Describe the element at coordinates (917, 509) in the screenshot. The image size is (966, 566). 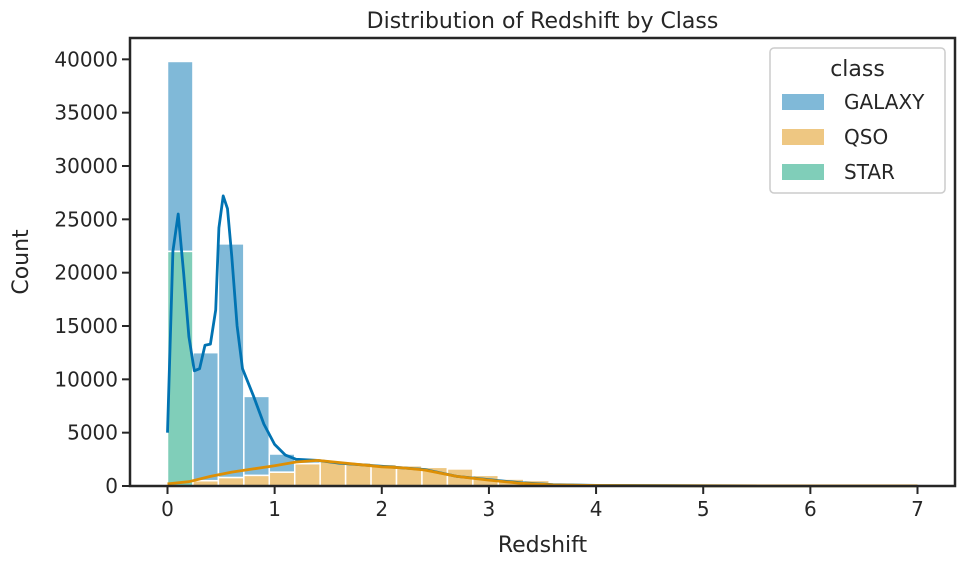
I see `x-tick-label: 7` at that location.